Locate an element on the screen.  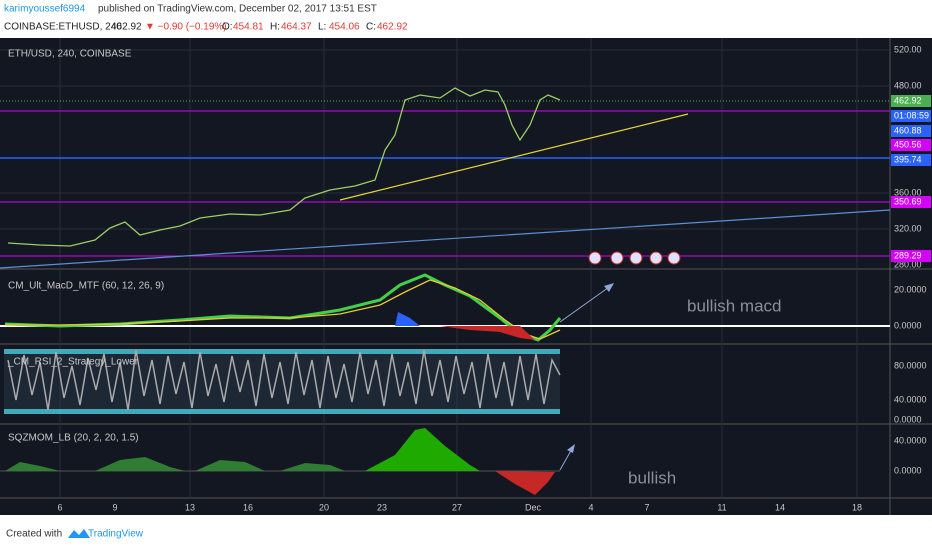
axis-label: 360.00 is located at coordinates (908, 192).